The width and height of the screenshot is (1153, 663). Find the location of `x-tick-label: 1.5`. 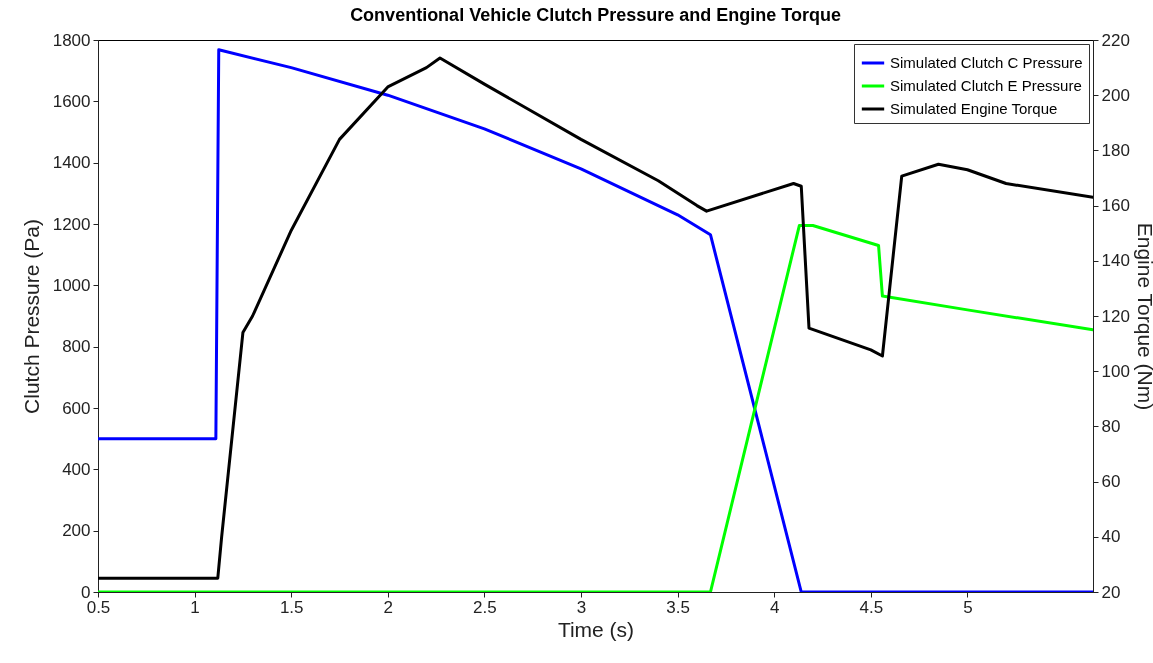

x-tick-label: 1.5 is located at coordinates (291, 607).